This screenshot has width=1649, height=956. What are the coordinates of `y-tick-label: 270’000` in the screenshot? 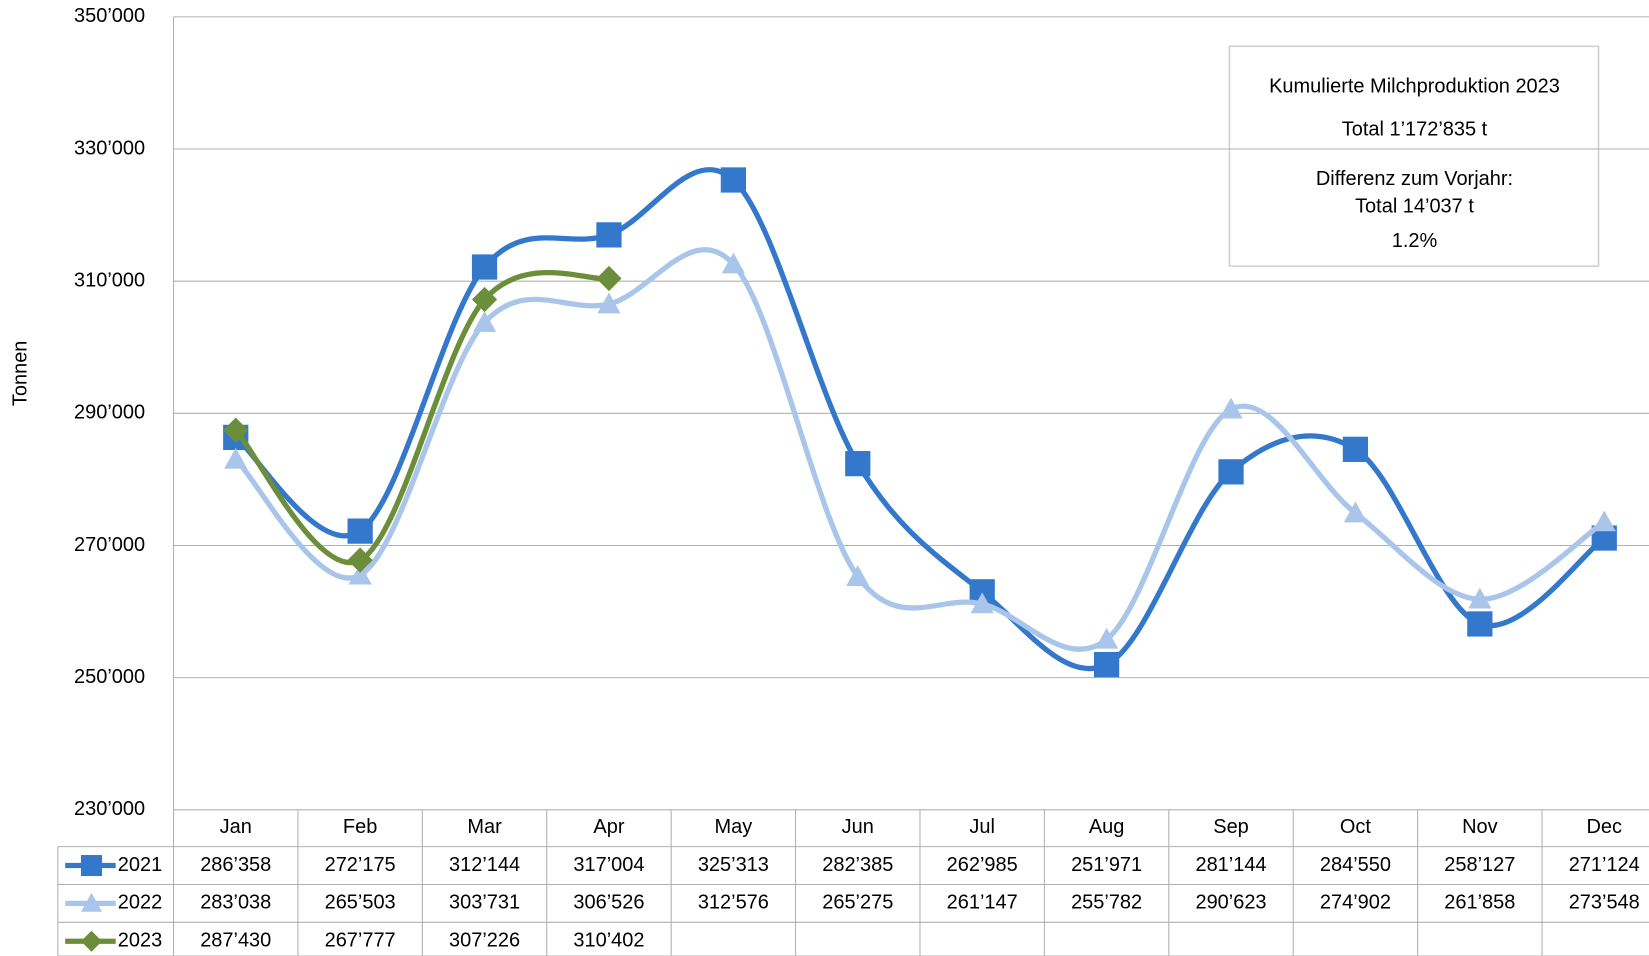 It's located at (109, 545).